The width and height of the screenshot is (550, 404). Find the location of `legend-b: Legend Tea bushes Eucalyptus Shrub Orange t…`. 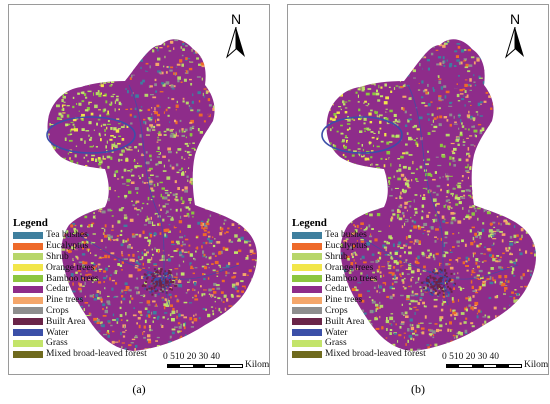

legend-b: Legend Tea bushes Eucalyptus Shrub Orange t… is located at coordinates (371, 288).